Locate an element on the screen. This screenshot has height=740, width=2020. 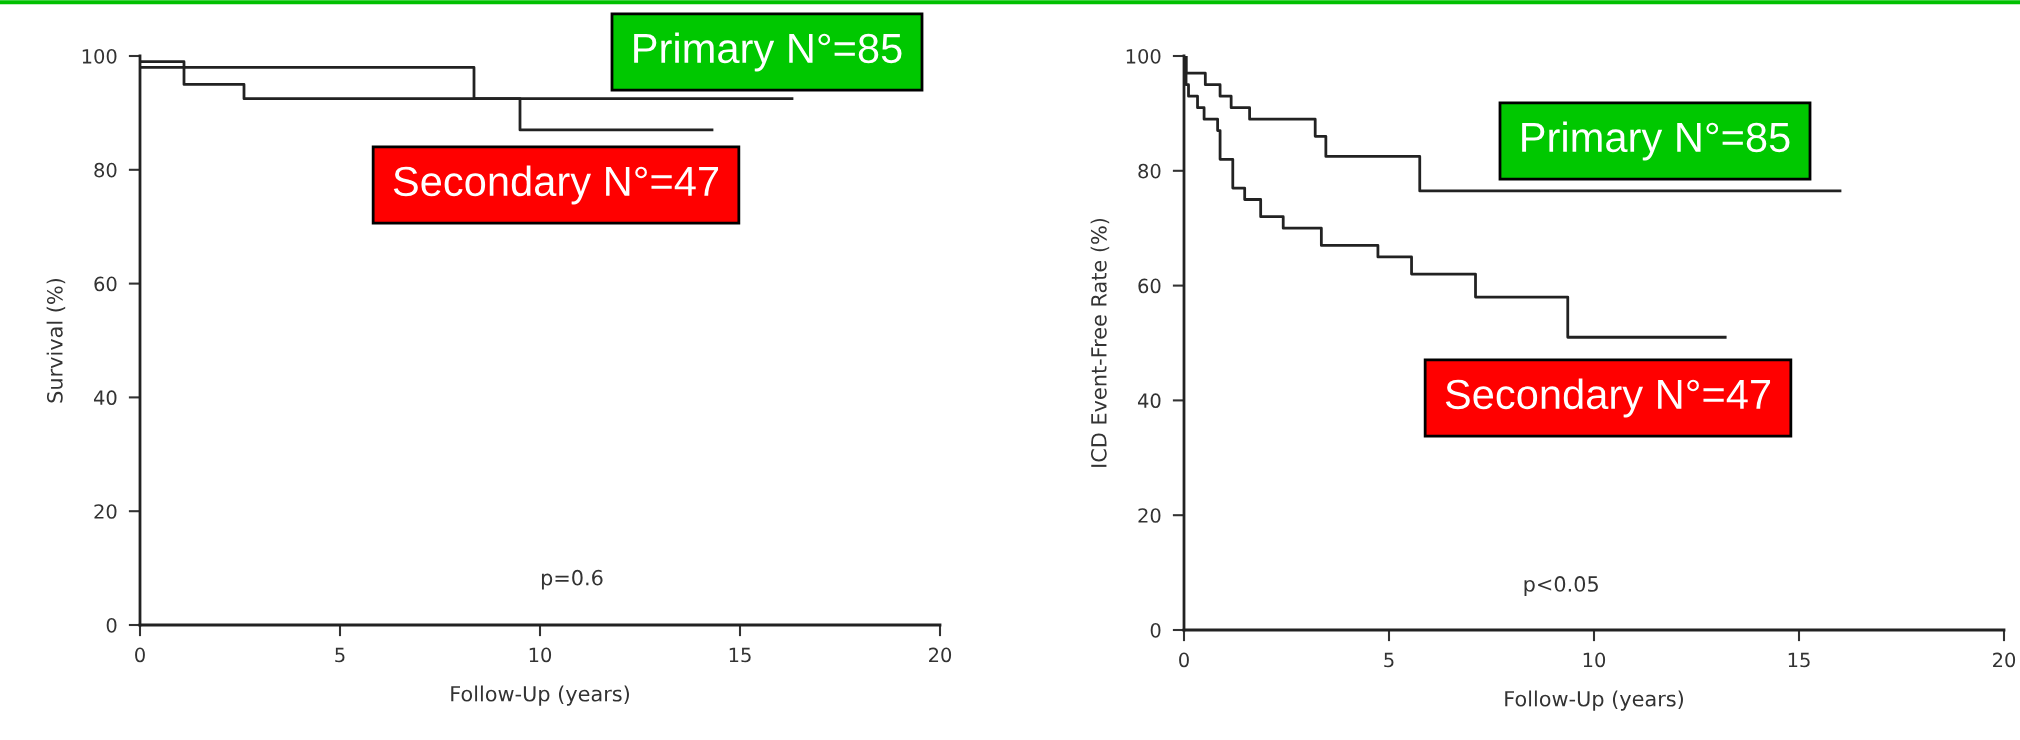
annotation: p<0.05 is located at coordinates (1561, 586).